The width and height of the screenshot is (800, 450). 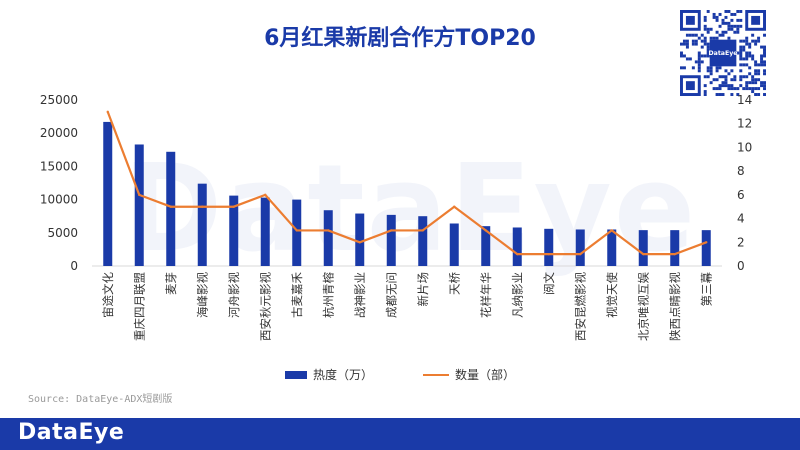 What do you see at coordinates (643, 306) in the screenshot?
I see `x-axis-category-label: 北京唯视互娱` at bounding box center [643, 306].